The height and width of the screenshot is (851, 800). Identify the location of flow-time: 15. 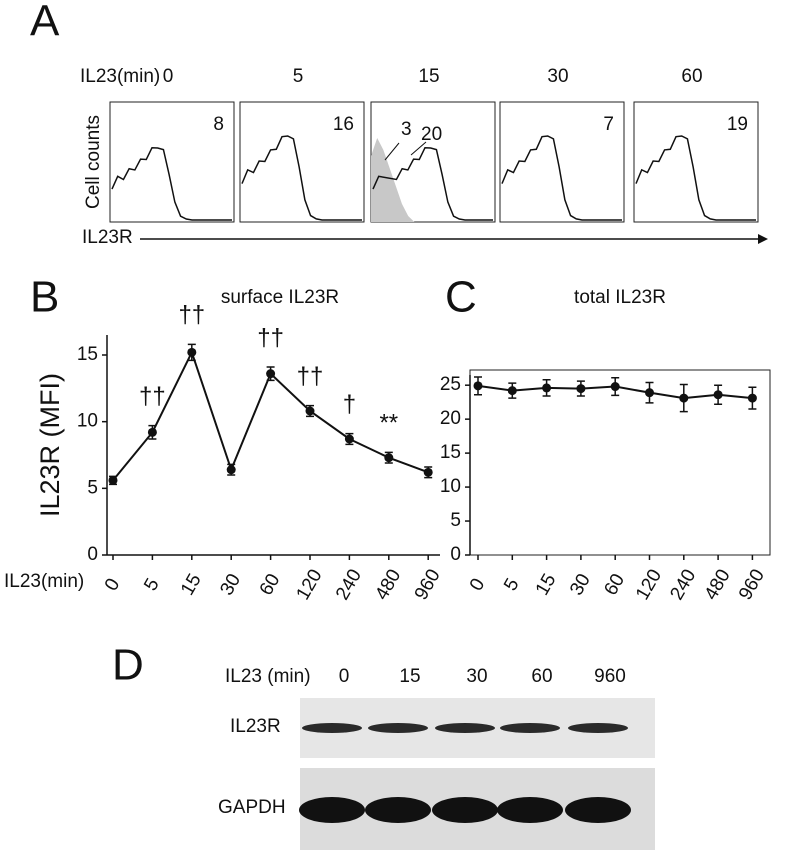
(428, 76).